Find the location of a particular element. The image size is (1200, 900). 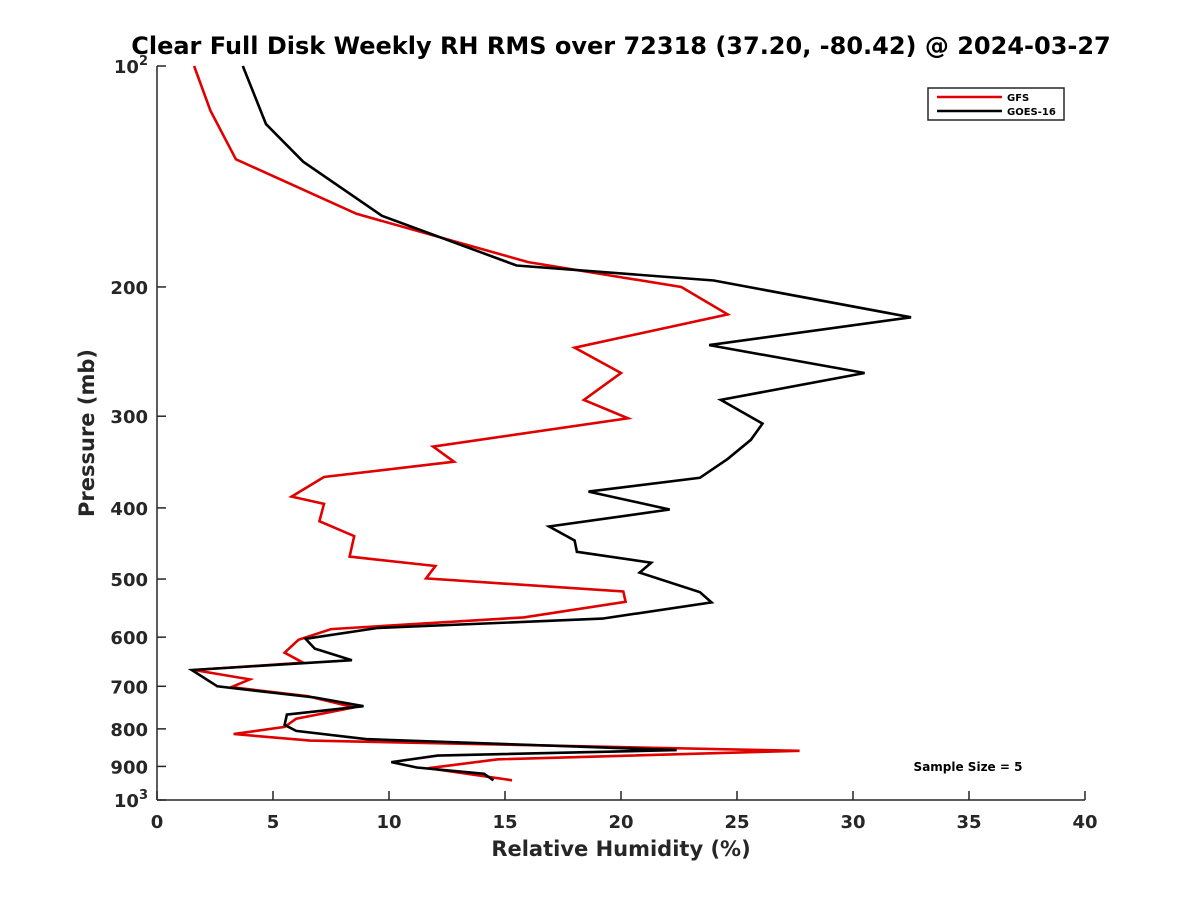

y-tick-label: 10³ is located at coordinates (131, 800).